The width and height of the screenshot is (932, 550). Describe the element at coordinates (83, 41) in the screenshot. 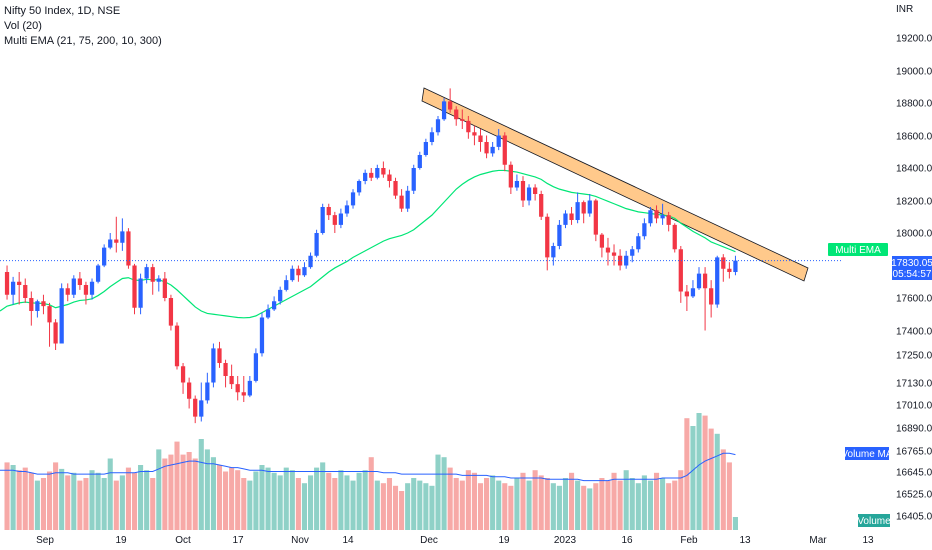

I see `legend-ema-line: Multi EMA (21, 75, 200, 10, 300)` at that location.